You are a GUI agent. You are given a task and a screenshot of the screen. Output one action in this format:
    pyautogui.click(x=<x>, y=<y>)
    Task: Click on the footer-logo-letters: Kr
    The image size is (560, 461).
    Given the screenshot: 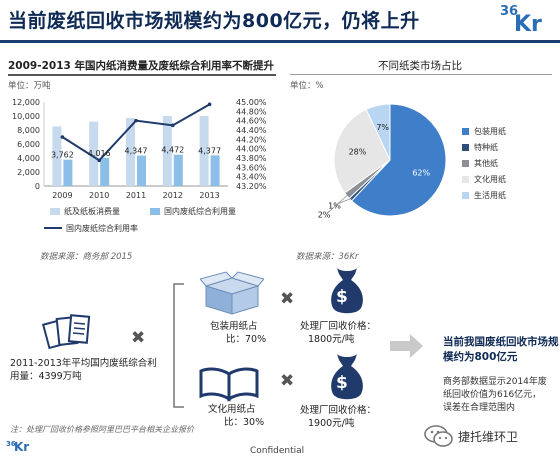 What is the action you would take?
    pyautogui.click(x=22, y=447)
    